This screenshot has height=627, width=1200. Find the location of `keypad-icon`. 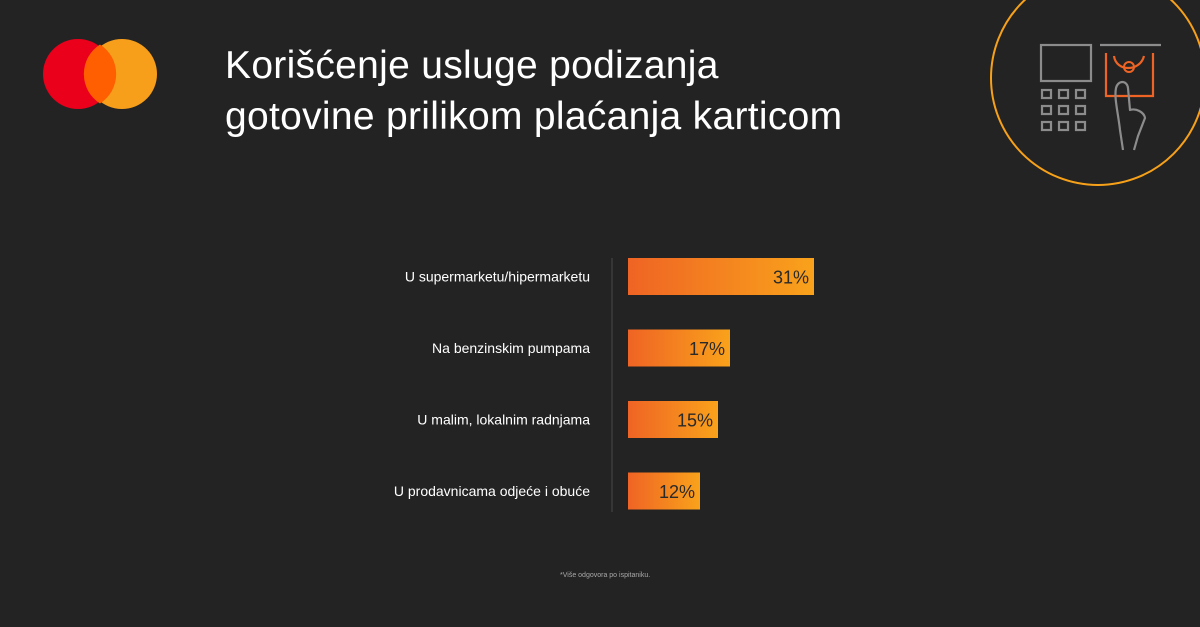

keypad-icon is located at coordinates (1066, 87).